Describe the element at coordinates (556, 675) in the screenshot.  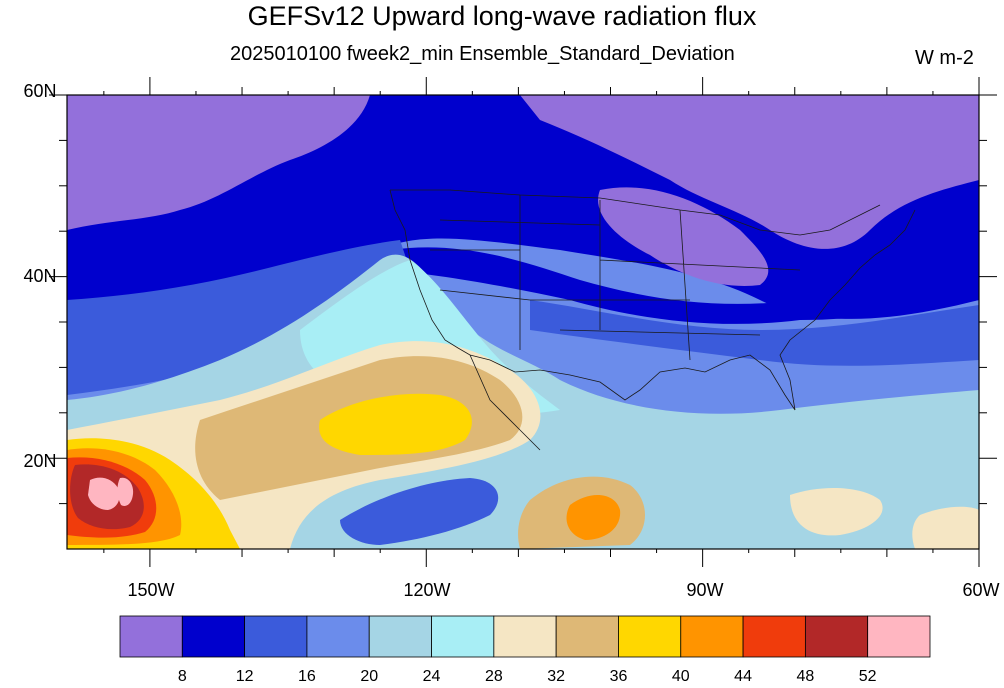
I see `colorbar-label: 32` at that location.